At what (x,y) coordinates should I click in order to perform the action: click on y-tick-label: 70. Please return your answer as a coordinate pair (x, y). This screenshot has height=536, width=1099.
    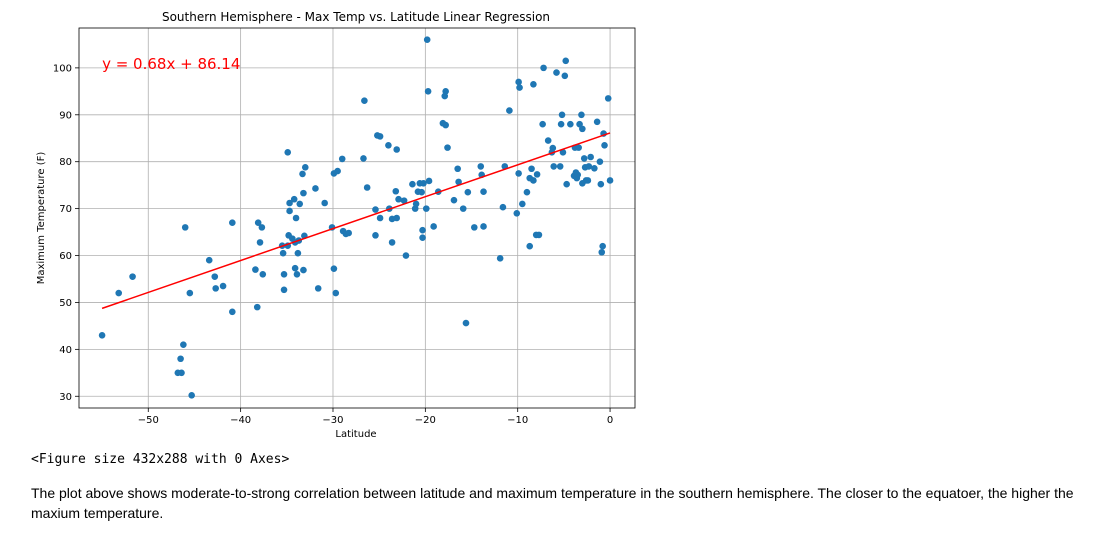
    Looking at the image, I should click on (65, 209).